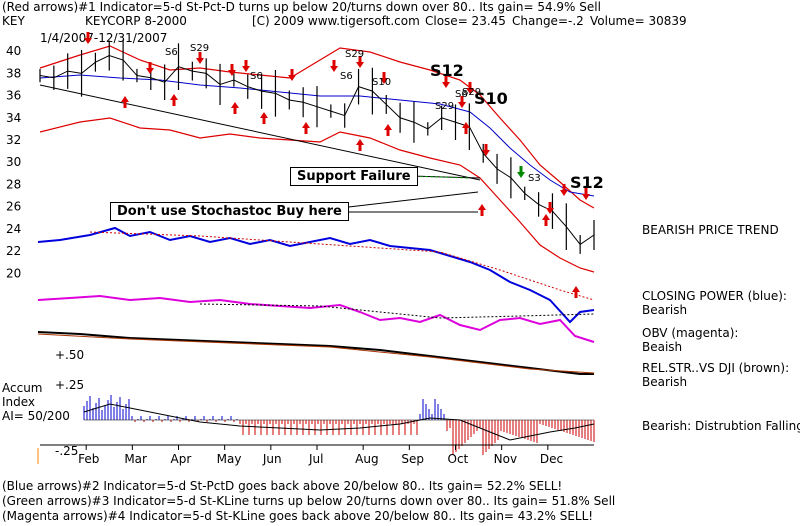 The width and height of the screenshot is (800, 526). I want to click on signal-s29-2: S29, so click(355, 54).